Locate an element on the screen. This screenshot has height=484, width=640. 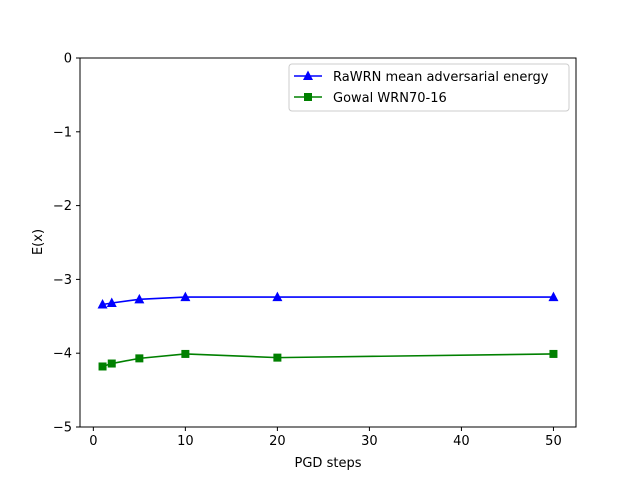
x-tick-label: 20 is located at coordinates (277, 441).